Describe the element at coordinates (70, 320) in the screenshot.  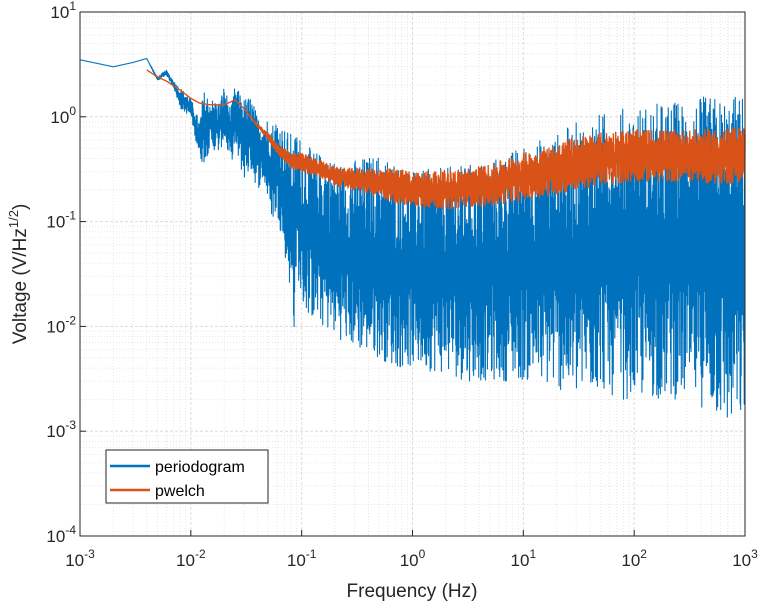
I see `y-tick-exponent: -2` at that location.